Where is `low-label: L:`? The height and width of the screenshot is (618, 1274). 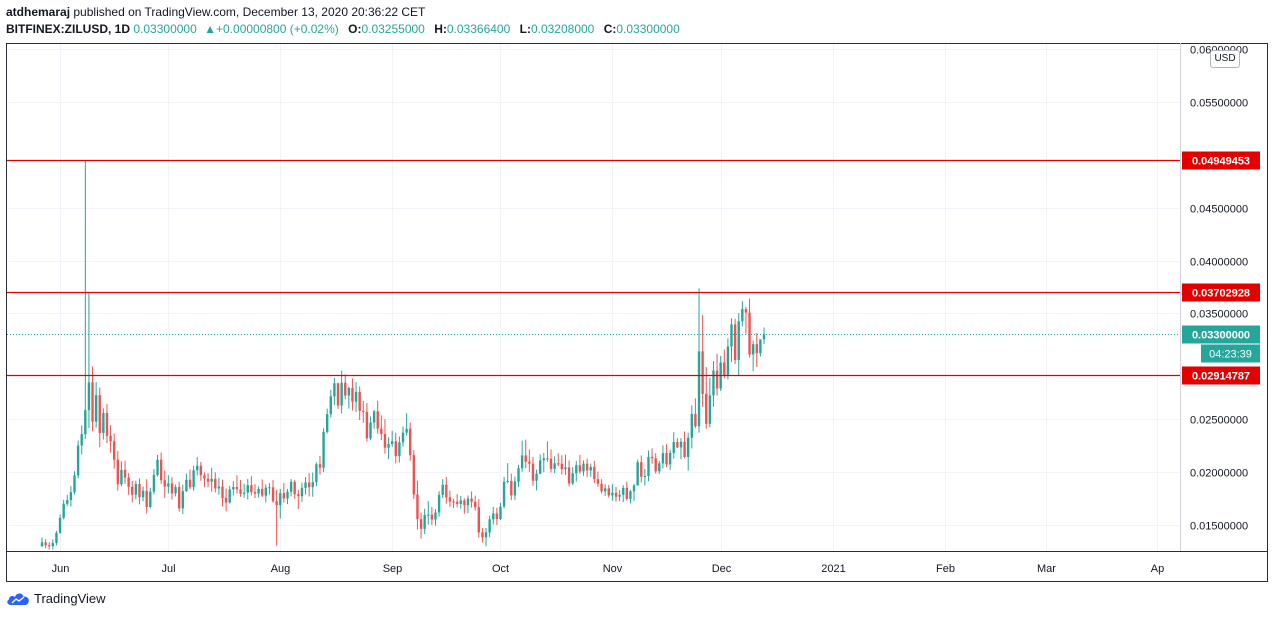
low-label: L: is located at coordinates (525, 29).